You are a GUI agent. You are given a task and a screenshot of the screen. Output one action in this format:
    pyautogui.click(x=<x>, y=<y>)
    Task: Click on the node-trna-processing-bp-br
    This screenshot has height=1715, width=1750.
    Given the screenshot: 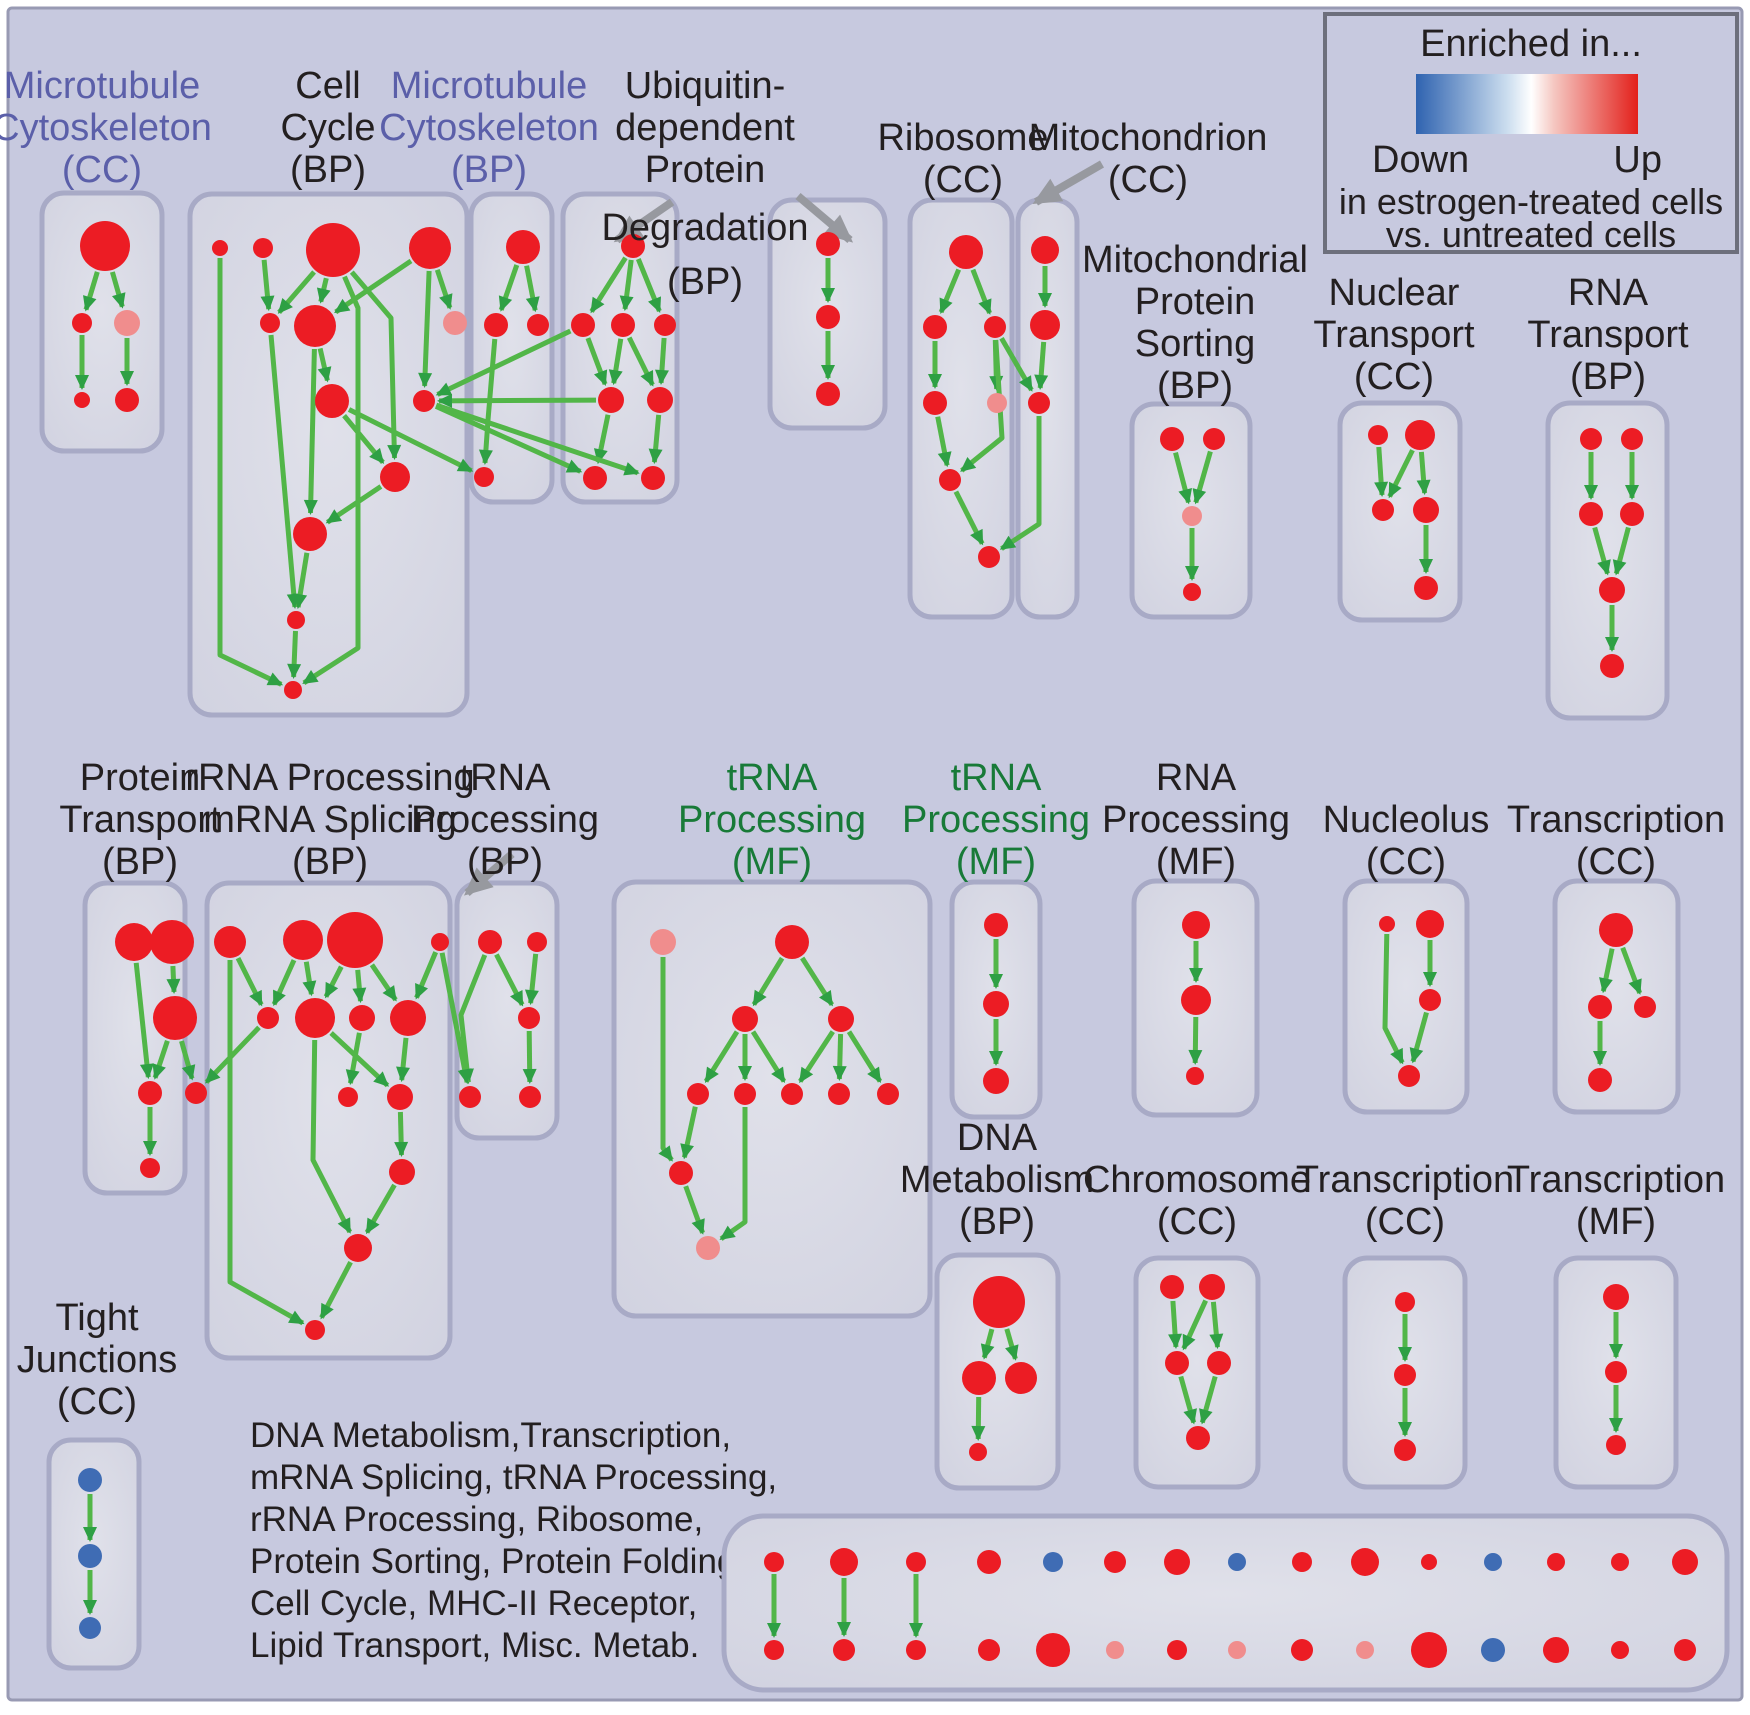 What is the action you would take?
    pyautogui.click(x=530, y=1097)
    